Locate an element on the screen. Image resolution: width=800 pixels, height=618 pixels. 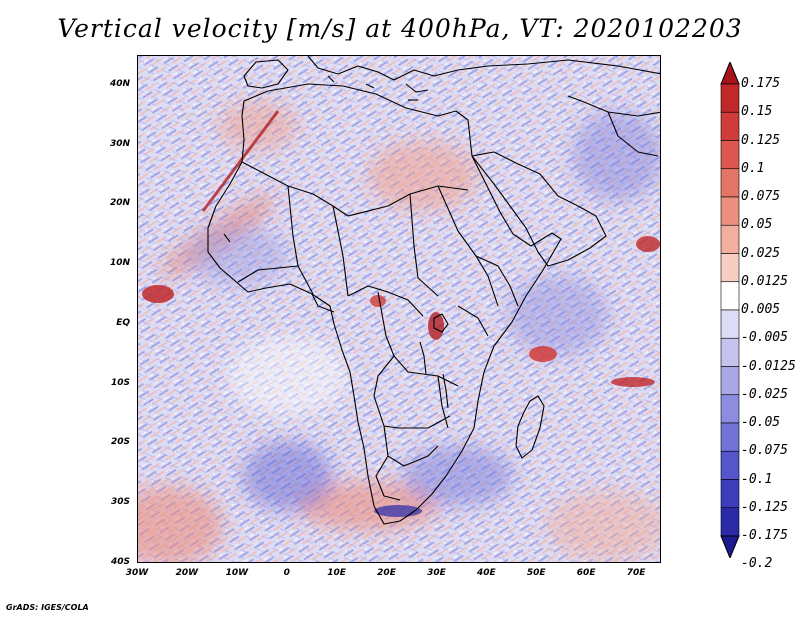
colorbar-label: -0.005 is located at coordinates (764, 338).